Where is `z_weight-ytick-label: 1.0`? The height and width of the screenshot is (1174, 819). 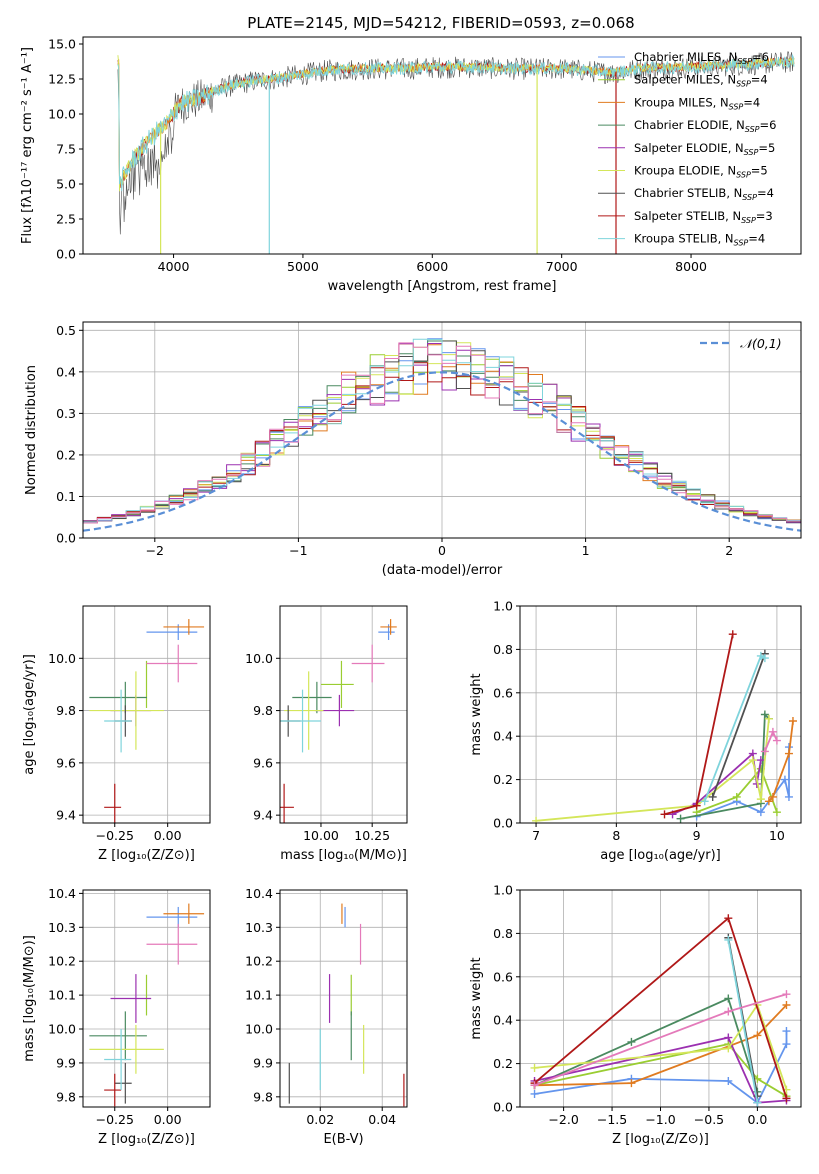
z_weight-ytick-label: 1.0 is located at coordinates (503, 890).